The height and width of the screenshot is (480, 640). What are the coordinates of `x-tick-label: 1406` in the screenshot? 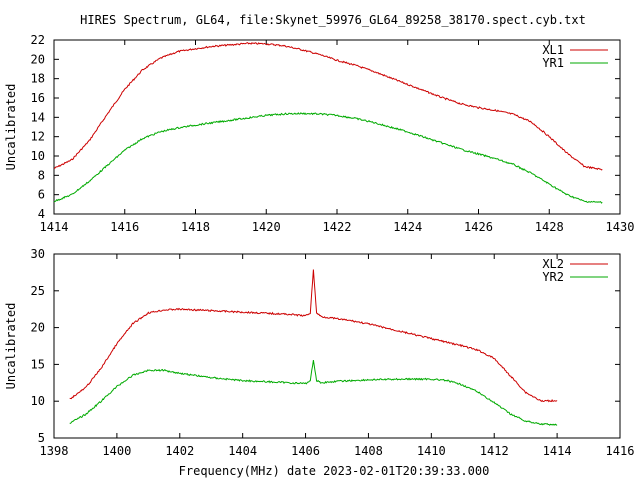 It's located at (305, 451).